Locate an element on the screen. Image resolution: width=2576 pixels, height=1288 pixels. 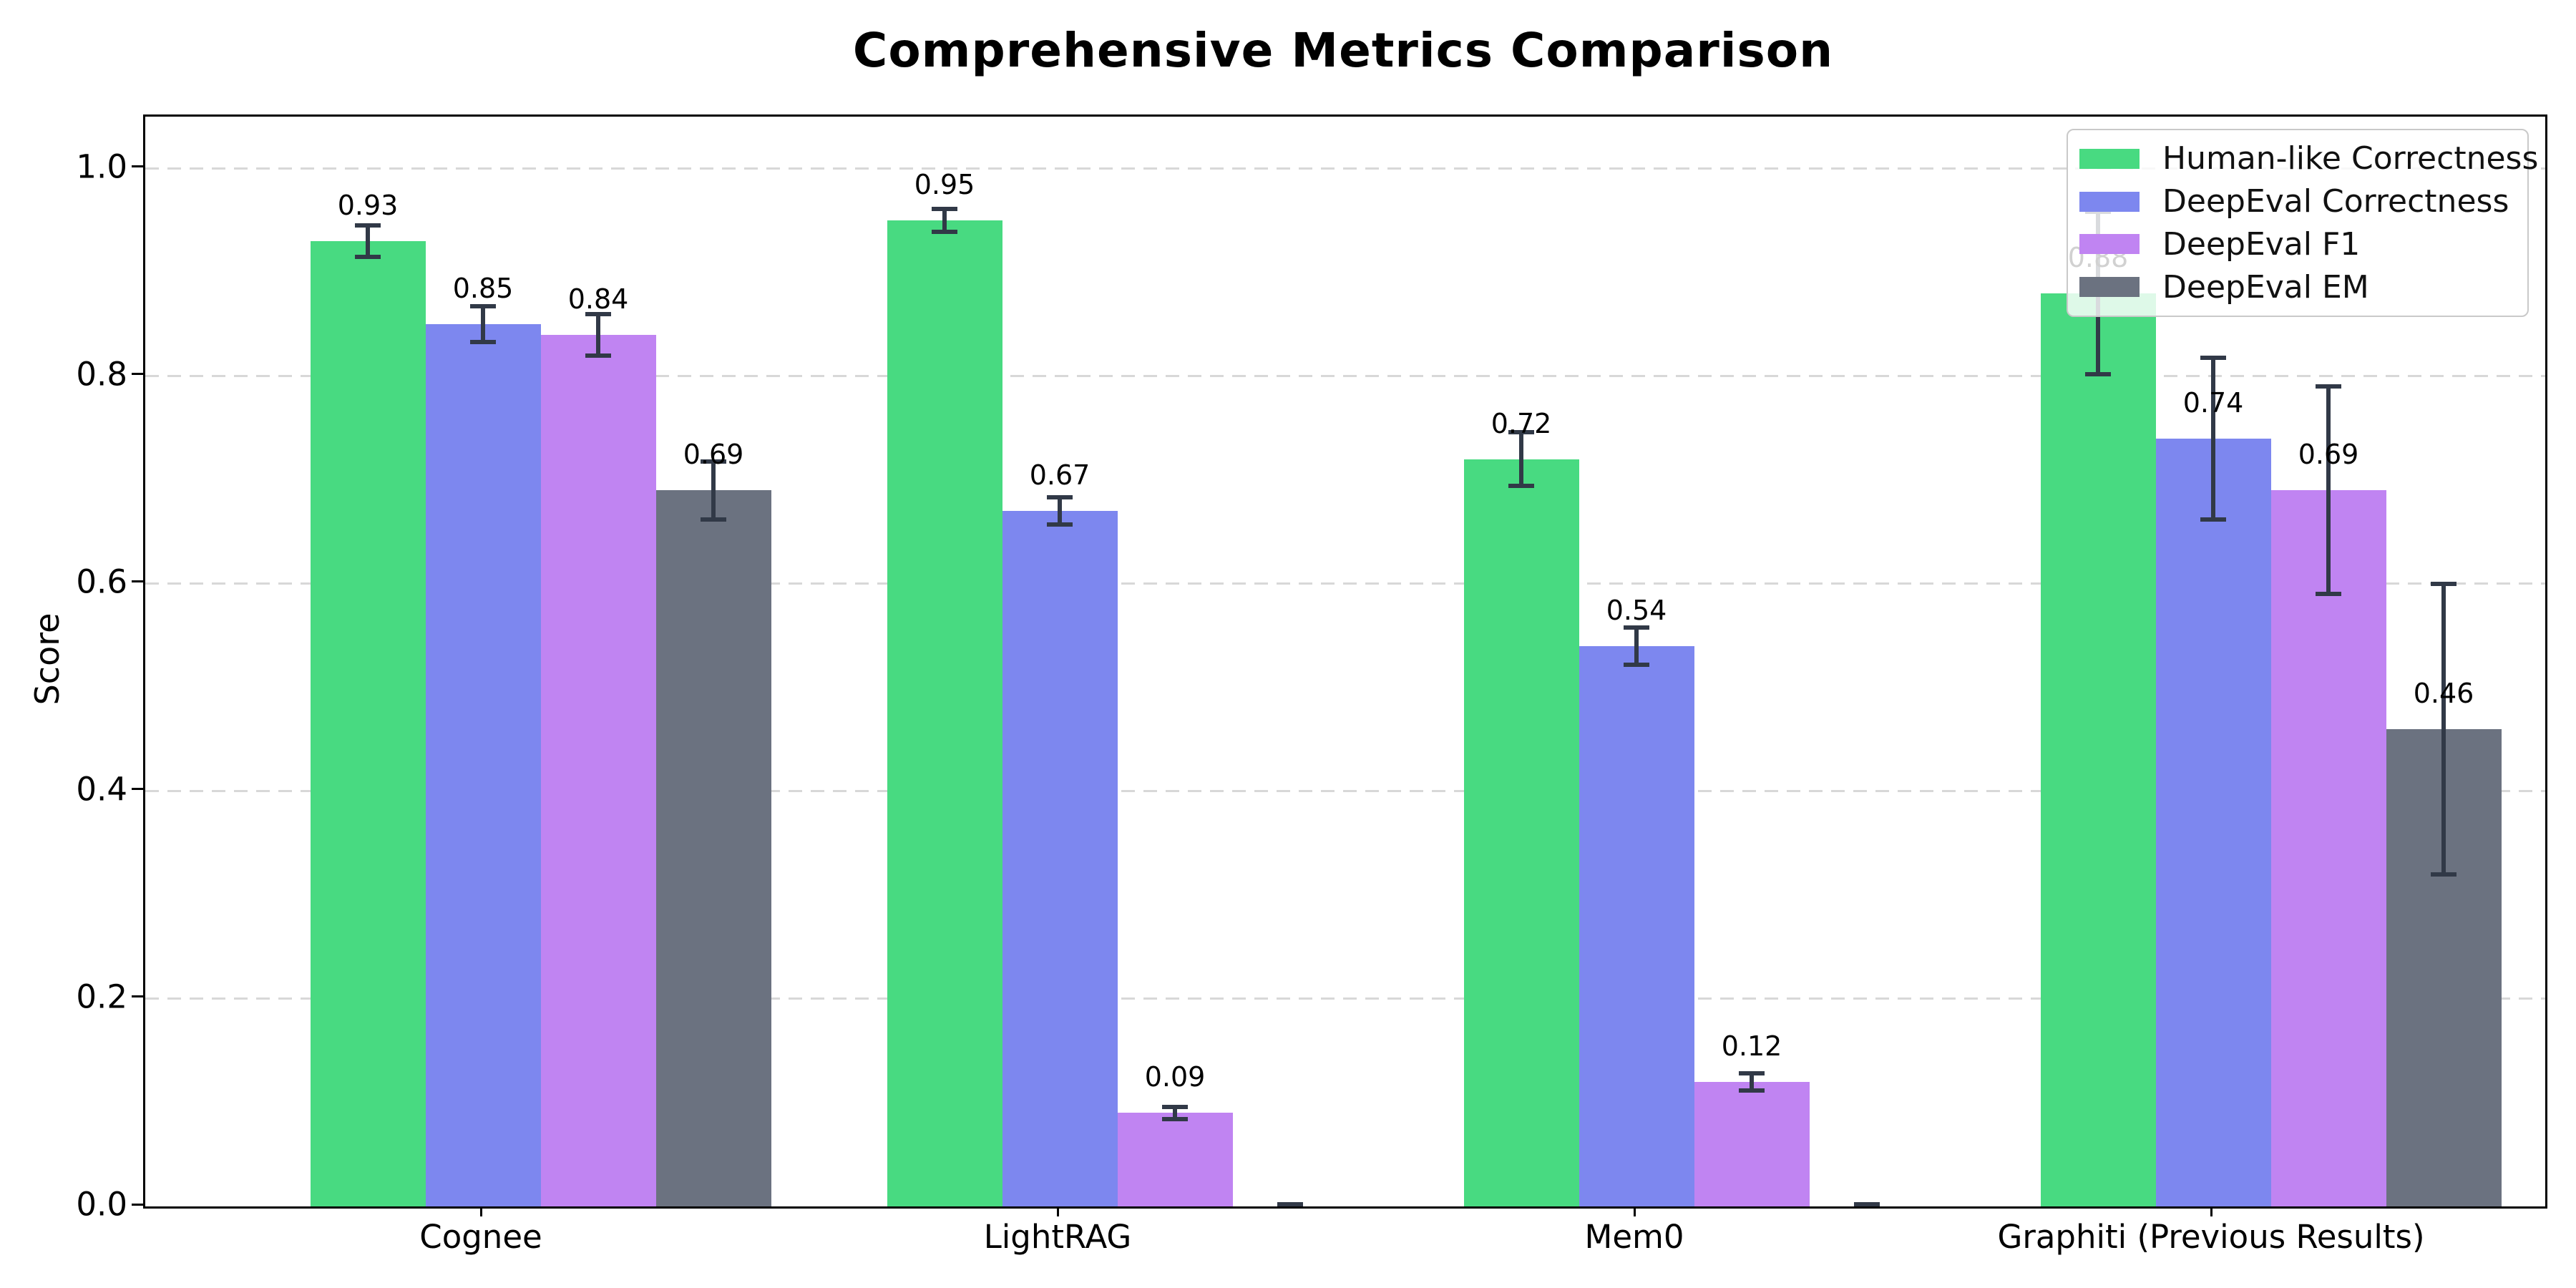
bar-cognee-deepeval-f1 is located at coordinates (598, 770).